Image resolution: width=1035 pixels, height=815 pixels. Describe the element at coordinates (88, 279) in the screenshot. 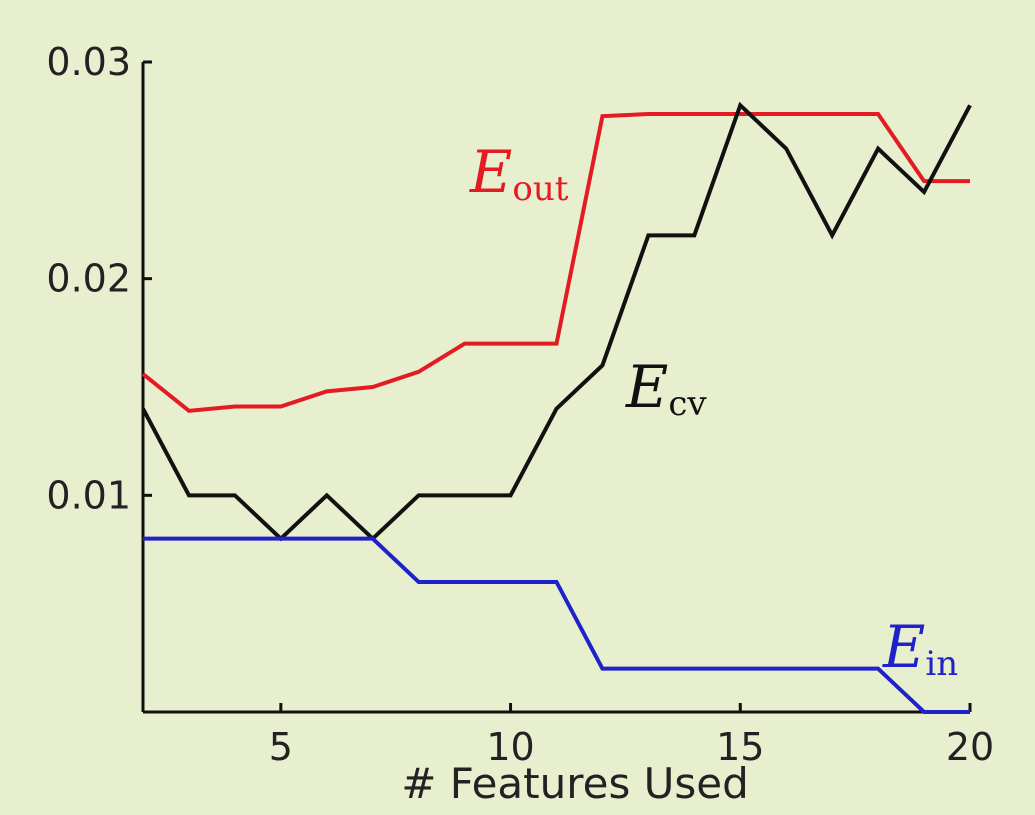

I see `y-tick-label: 0.02` at that location.